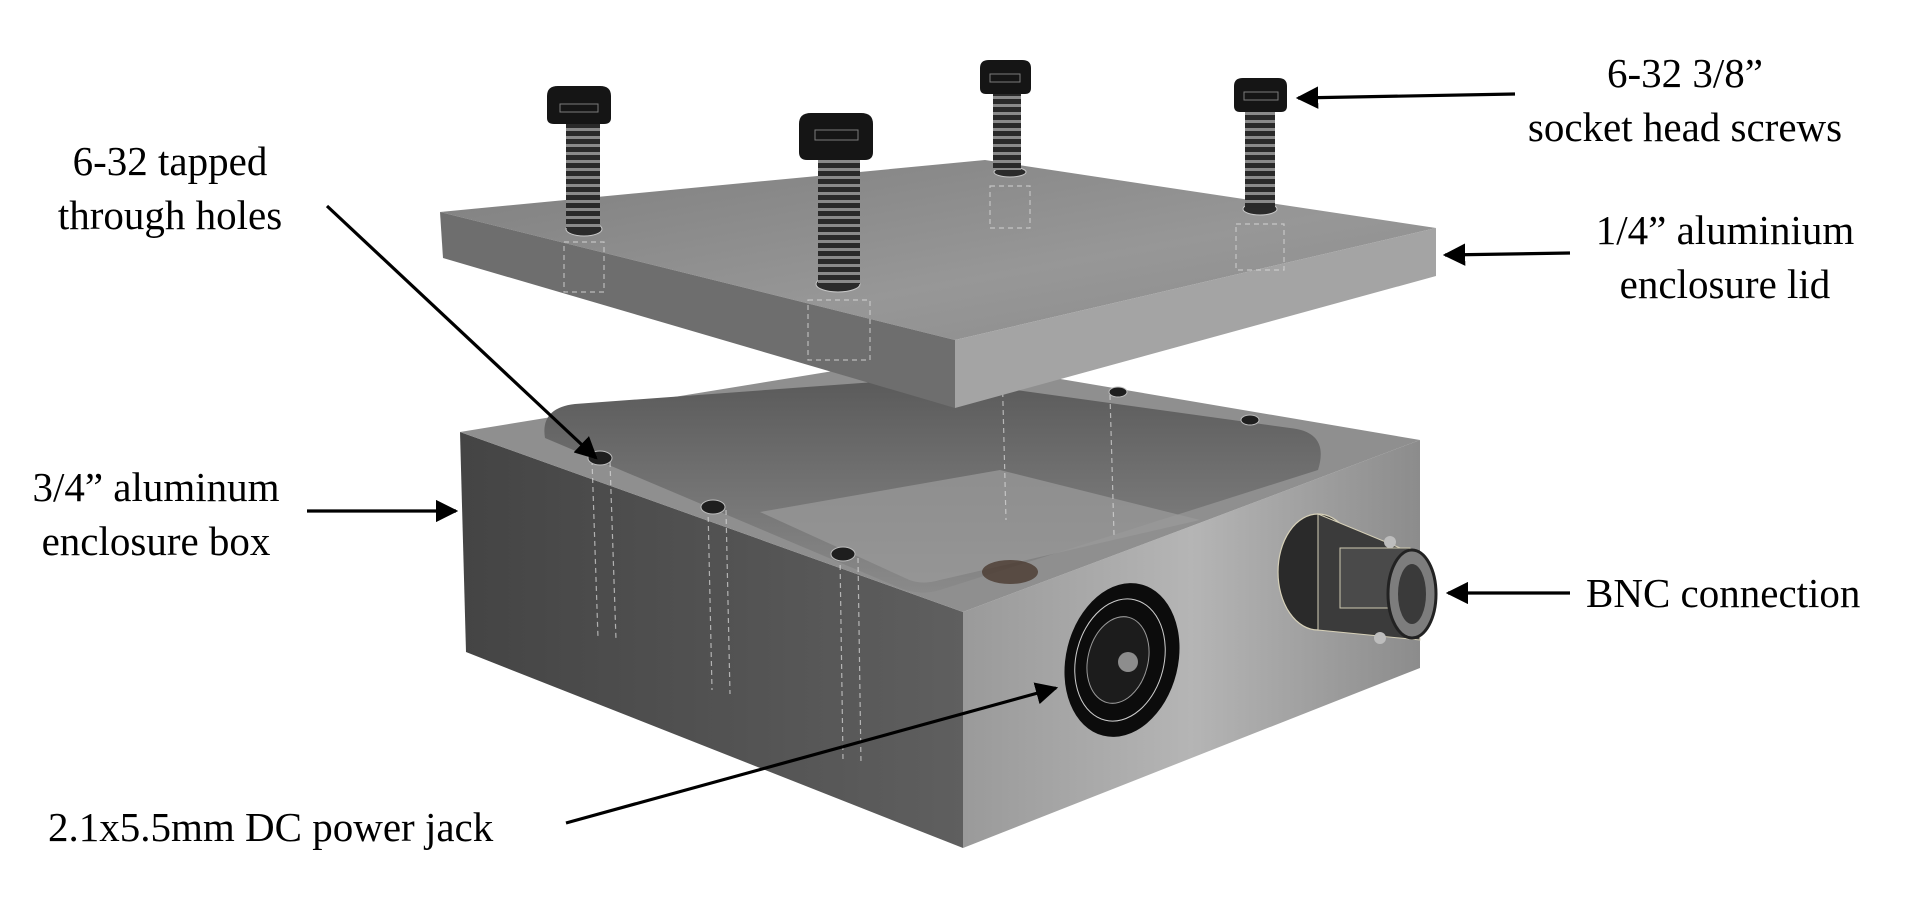 The height and width of the screenshot is (898, 1916). What do you see at coordinates (697, 310) in the screenshot?
I see `lid-front-face` at bounding box center [697, 310].